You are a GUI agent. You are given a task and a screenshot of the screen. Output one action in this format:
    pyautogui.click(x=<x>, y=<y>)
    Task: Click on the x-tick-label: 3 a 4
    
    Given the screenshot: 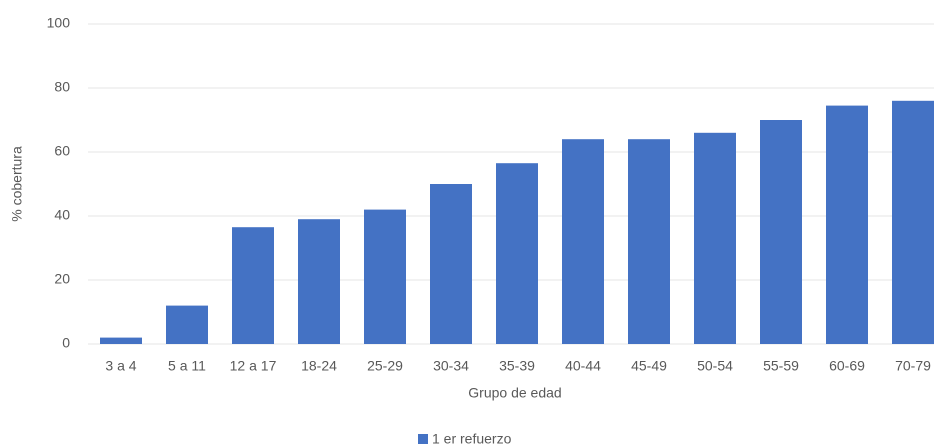 What is the action you would take?
    pyautogui.click(x=120, y=366)
    